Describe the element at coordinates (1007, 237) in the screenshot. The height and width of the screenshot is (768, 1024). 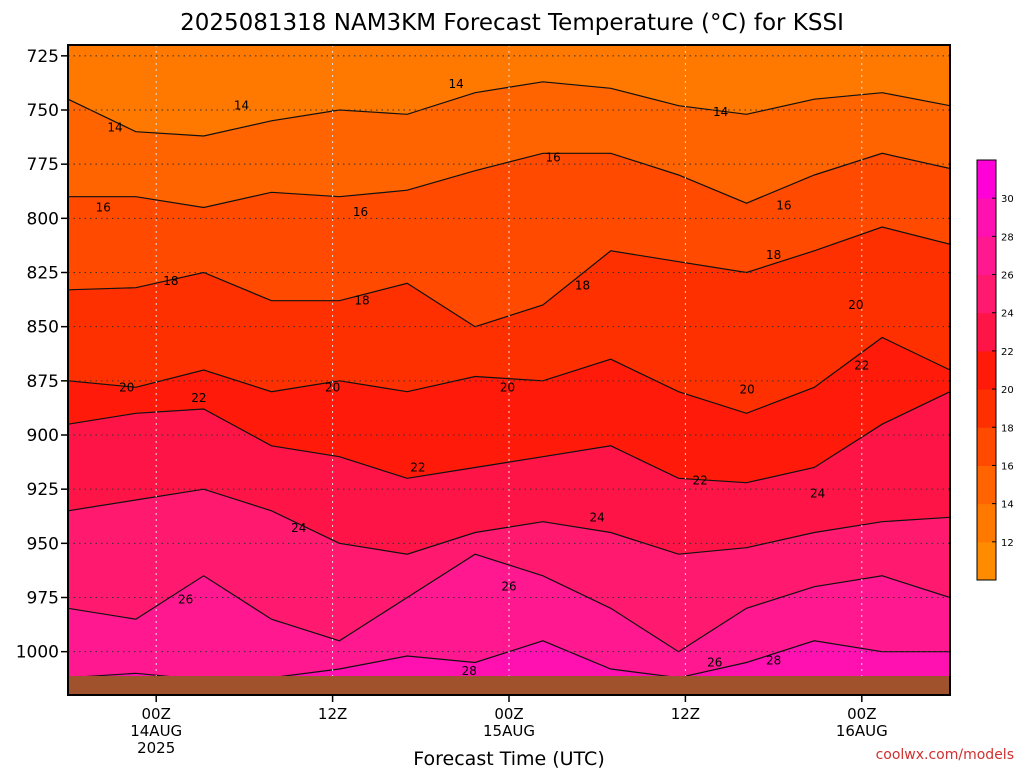
I see `colorbar-label: 28` at that location.